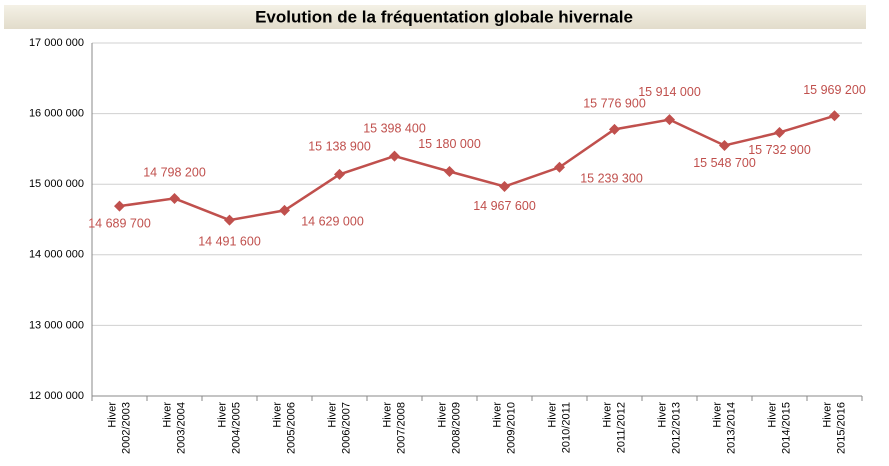  I want to click on x-tick-label: Hiver 2009/2010, so click(504, 428).